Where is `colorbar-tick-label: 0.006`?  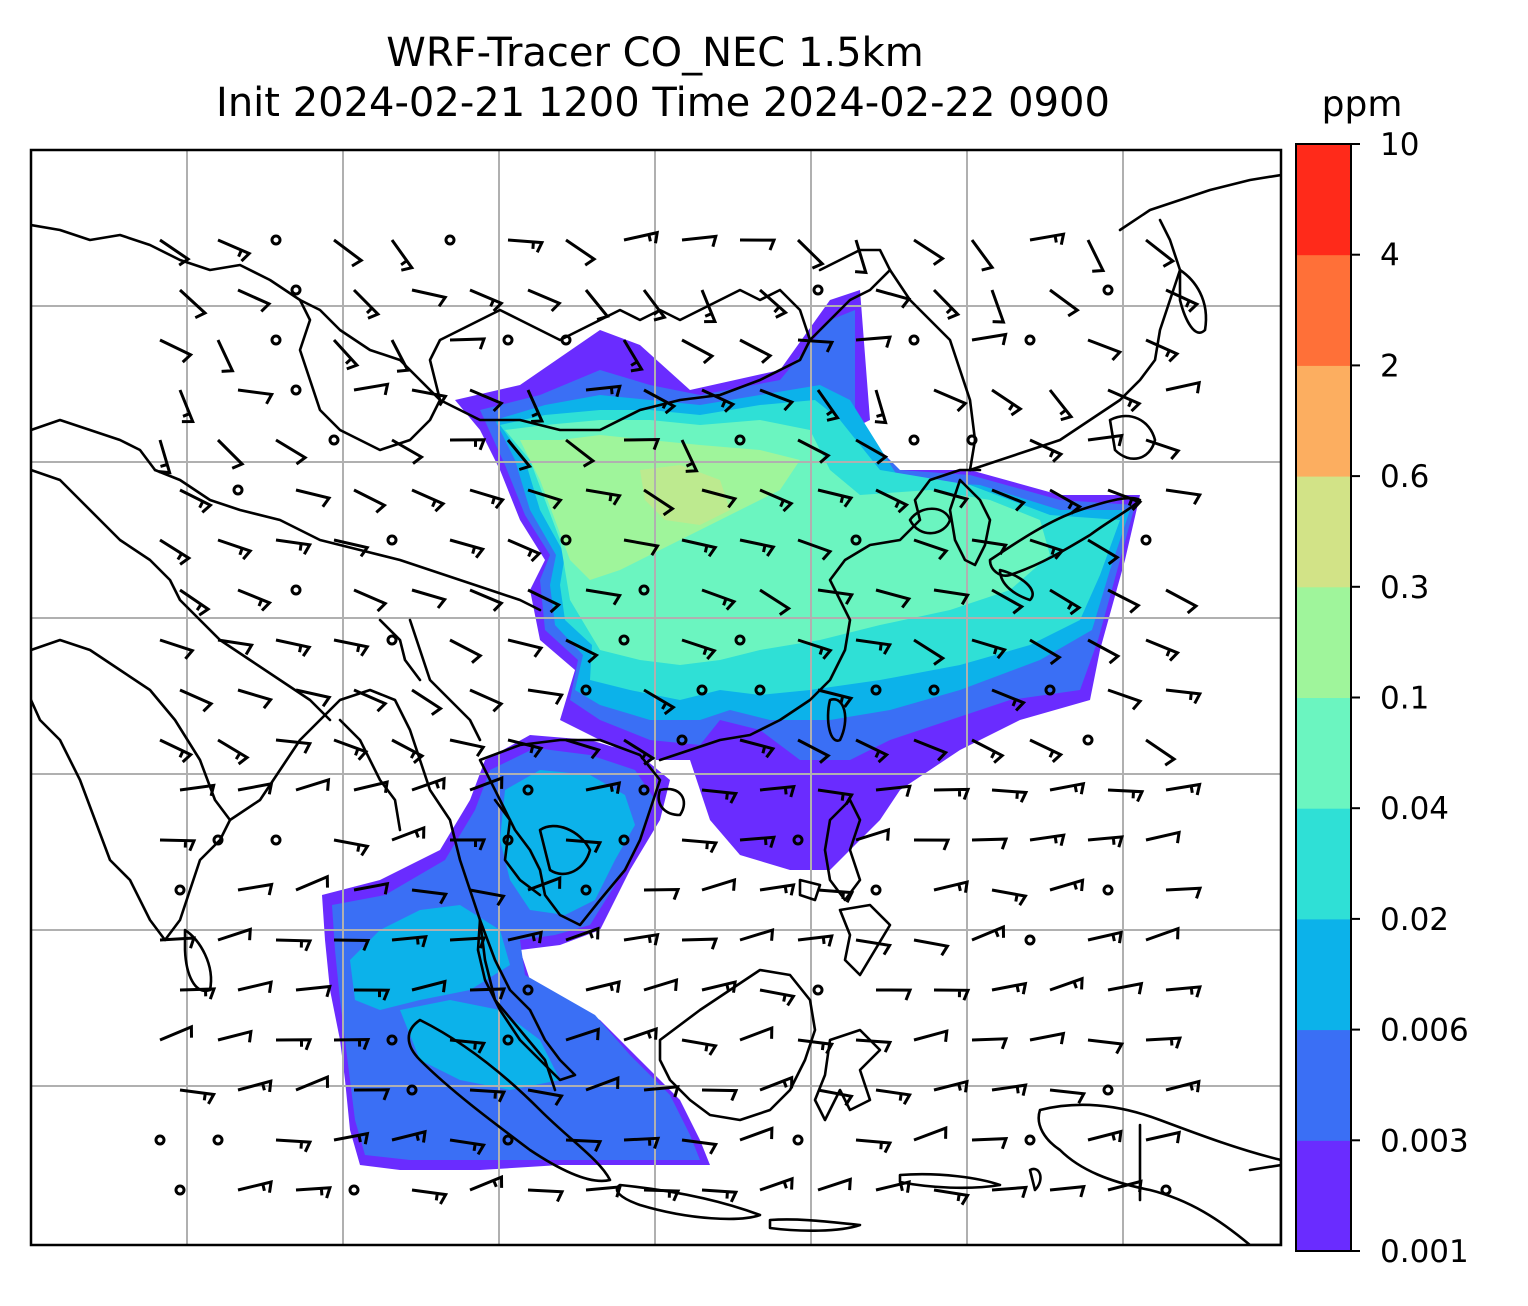 colorbar-tick-label: 0.006 is located at coordinates (1424, 1031).